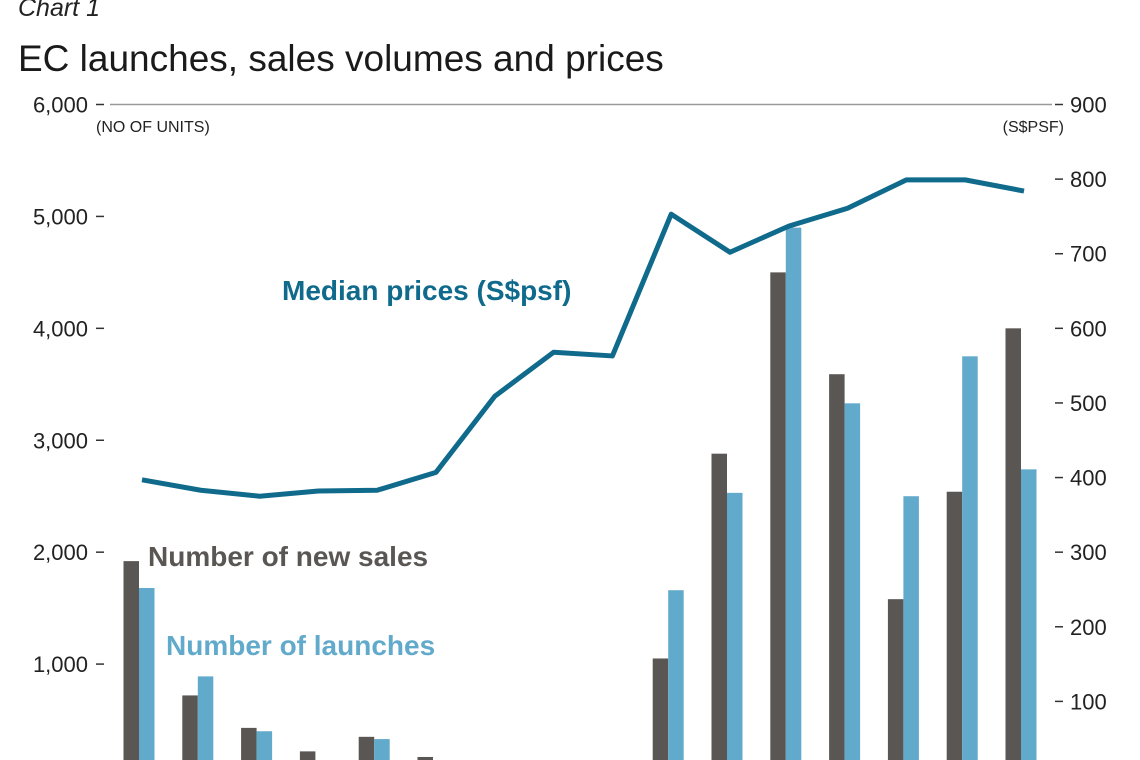 The width and height of the screenshot is (1140, 760). Describe the element at coordinates (341, 58) in the screenshot. I see `chart-title: EC launches, sales volumes and prices` at that location.